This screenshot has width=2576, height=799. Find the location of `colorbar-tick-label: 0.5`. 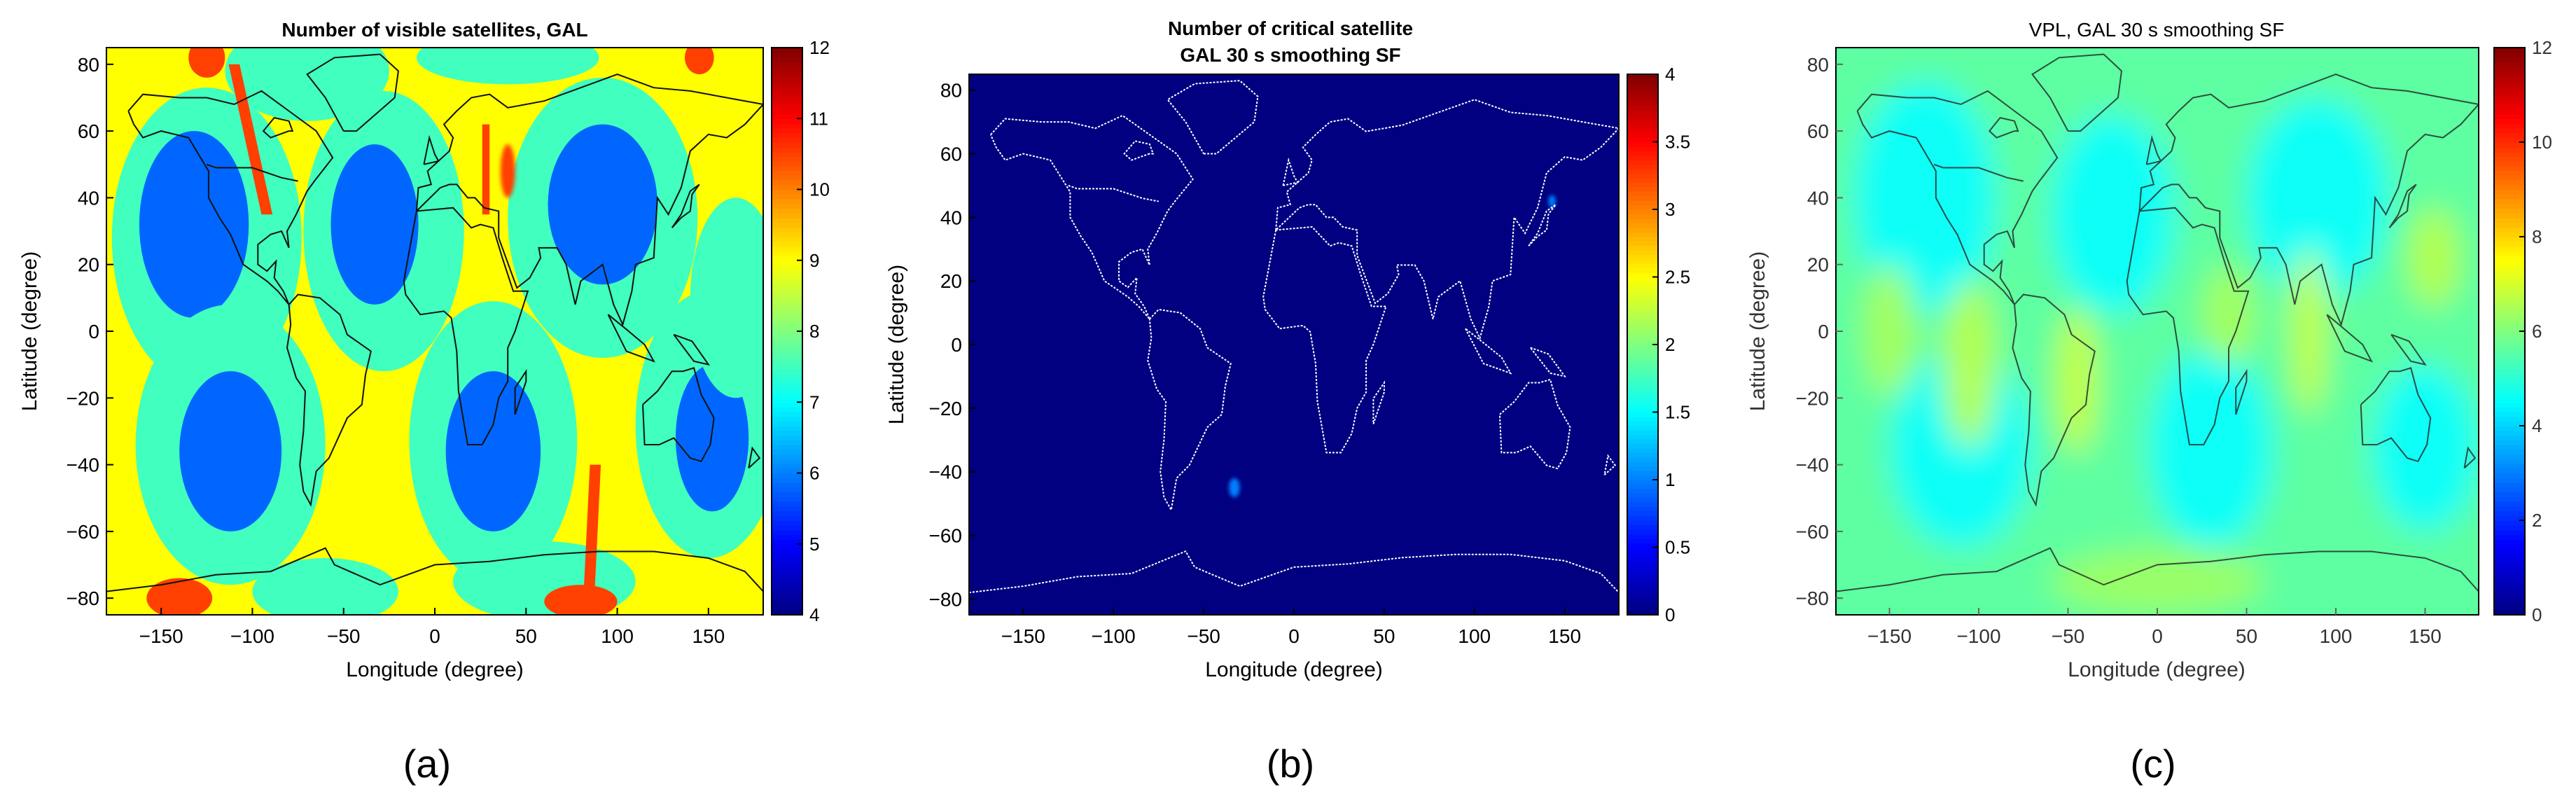

colorbar-tick-label: 0.5 is located at coordinates (1677, 547).